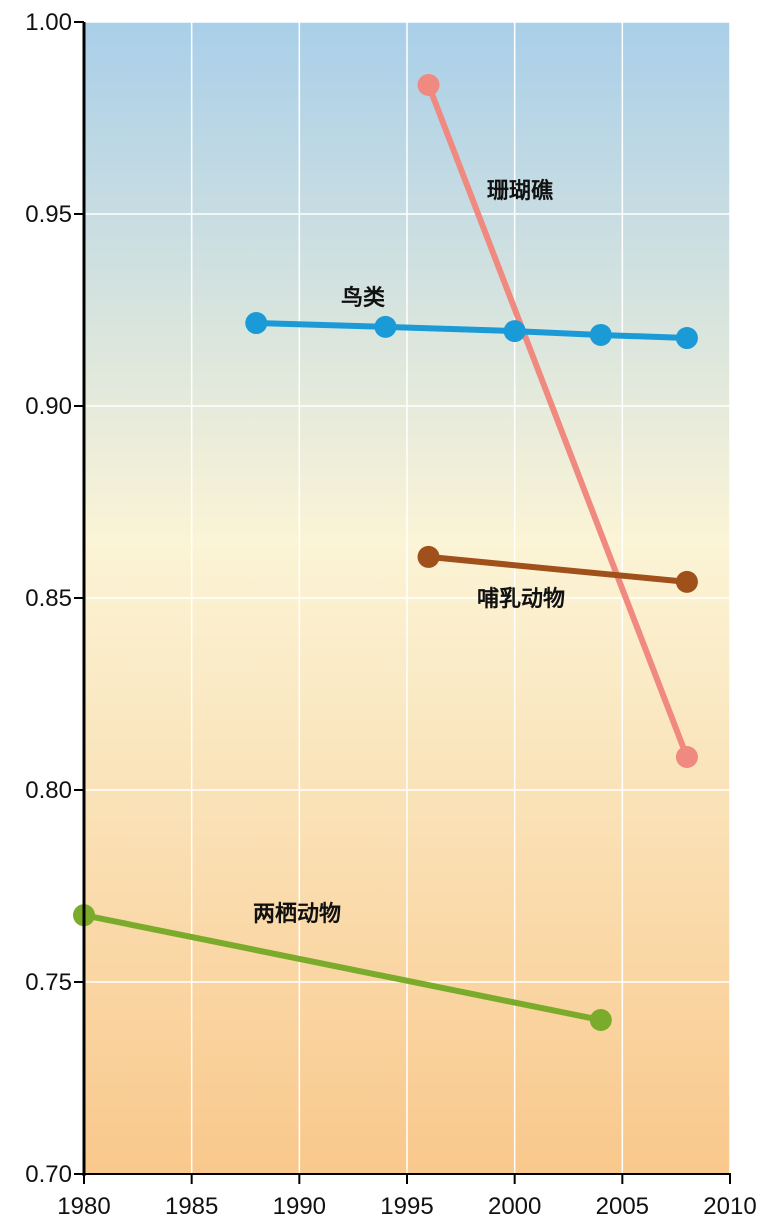 The height and width of the screenshot is (1232, 762). Describe the element at coordinates (297, 914) in the screenshot. I see `series-label: 两栖动物` at that location.